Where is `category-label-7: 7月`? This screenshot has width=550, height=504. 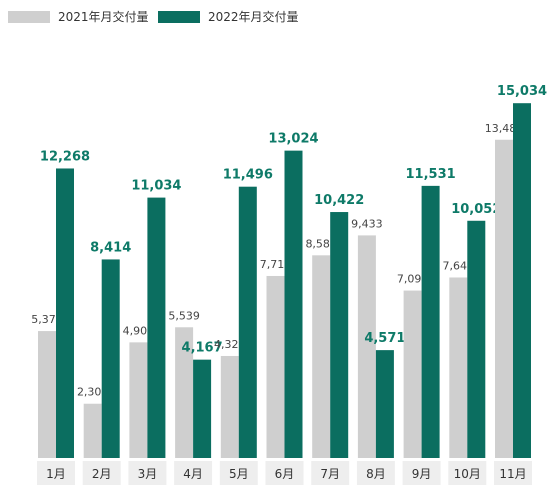
category-label-7: 7月 is located at coordinates (330, 474).